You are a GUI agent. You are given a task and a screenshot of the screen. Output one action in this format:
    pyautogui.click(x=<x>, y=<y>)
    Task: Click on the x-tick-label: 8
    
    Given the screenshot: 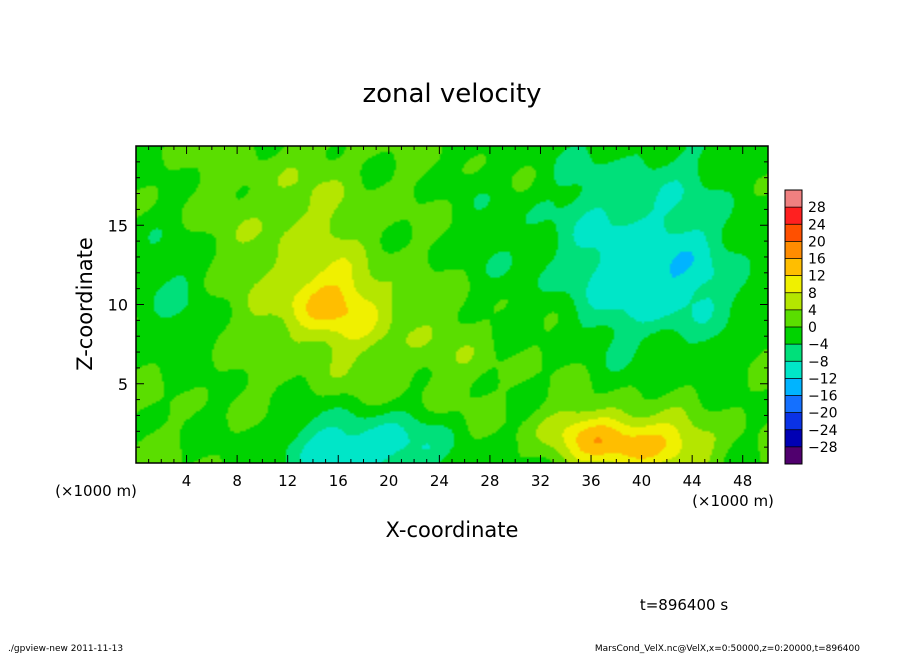 What is the action you would take?
    pyautogui.click(x=237, y=481)
    